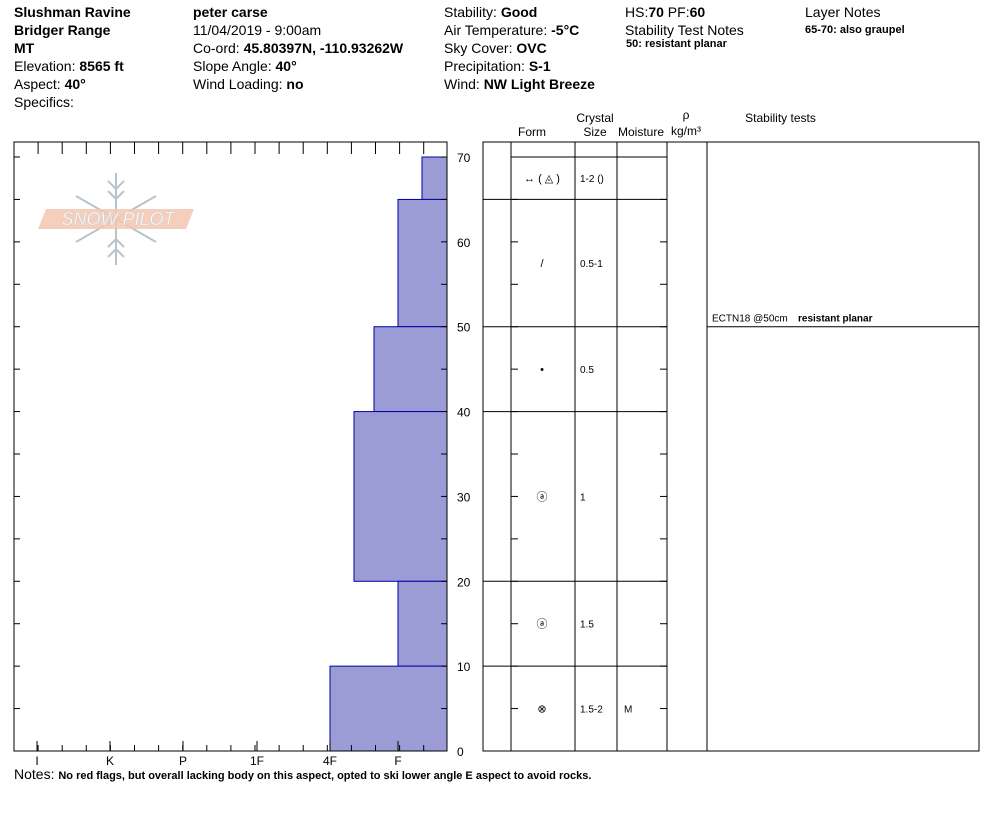 This screenshot has height=840, width=994. I want to click on hs-pf: HS:70 PF:60, so click(665, 12).